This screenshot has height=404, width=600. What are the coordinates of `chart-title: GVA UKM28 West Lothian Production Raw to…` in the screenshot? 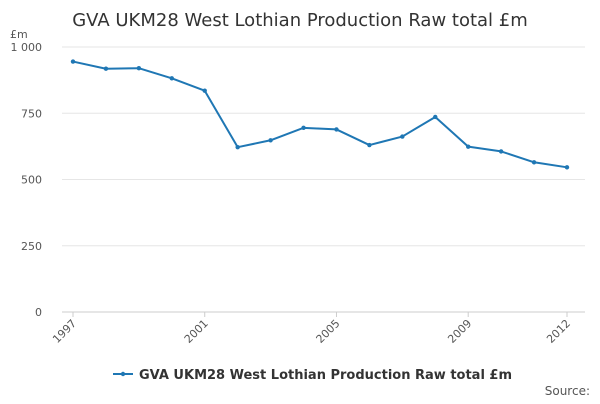 It's located at (300, 20).